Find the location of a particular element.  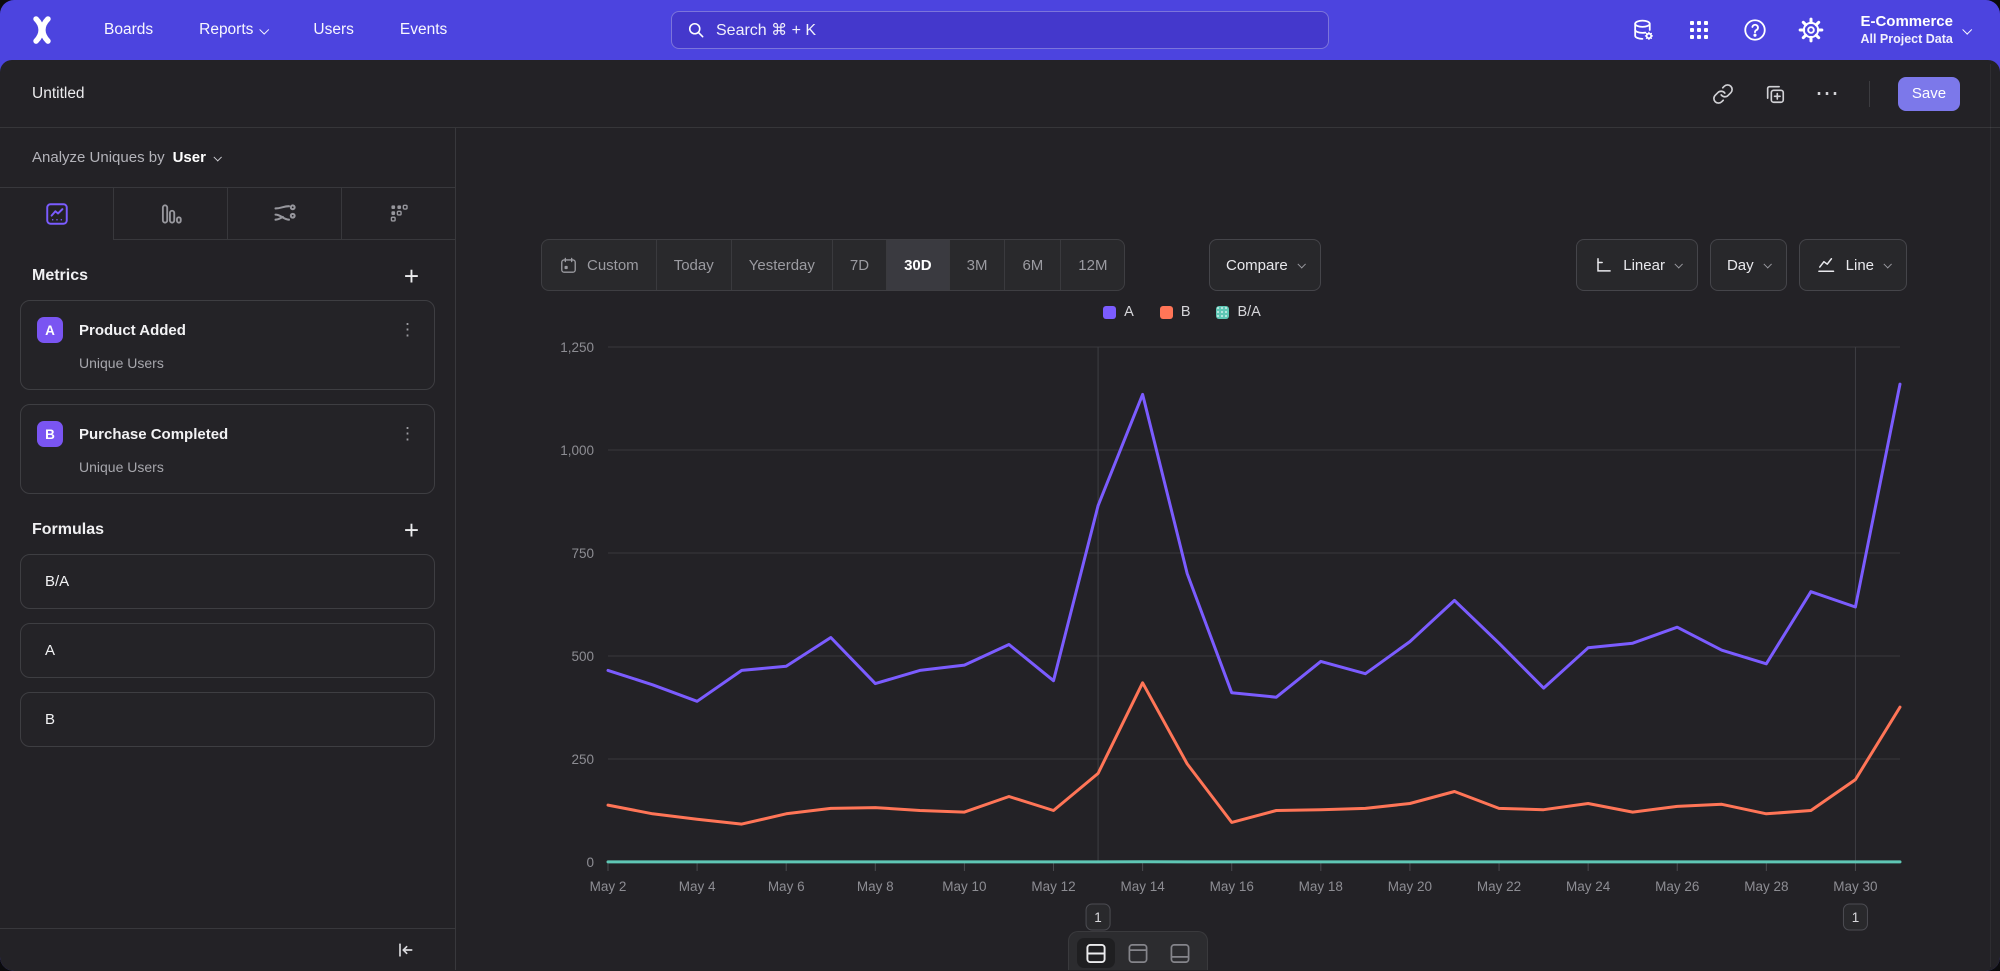

sidebar-footer is located at coordinates (227, 949).